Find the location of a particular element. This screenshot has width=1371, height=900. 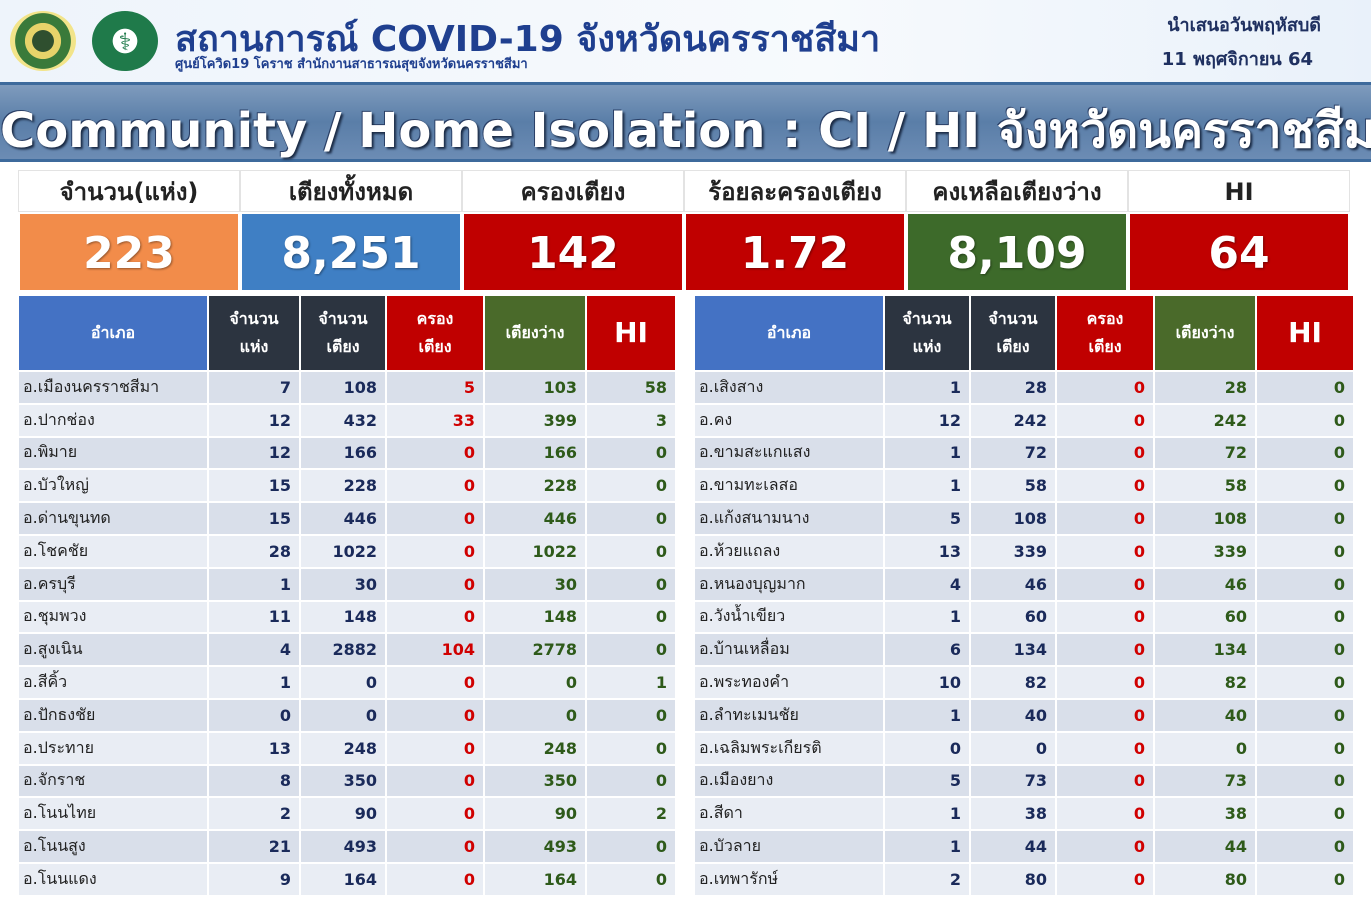

available-count: 30 is located at coordinates (535, 584).